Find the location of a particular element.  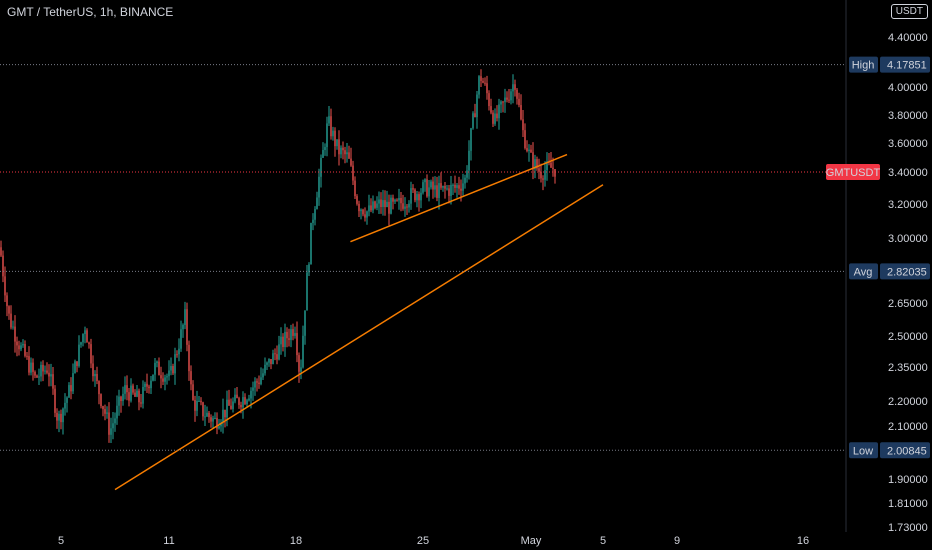

marker-value-badge is located at coordinates (905, 450).